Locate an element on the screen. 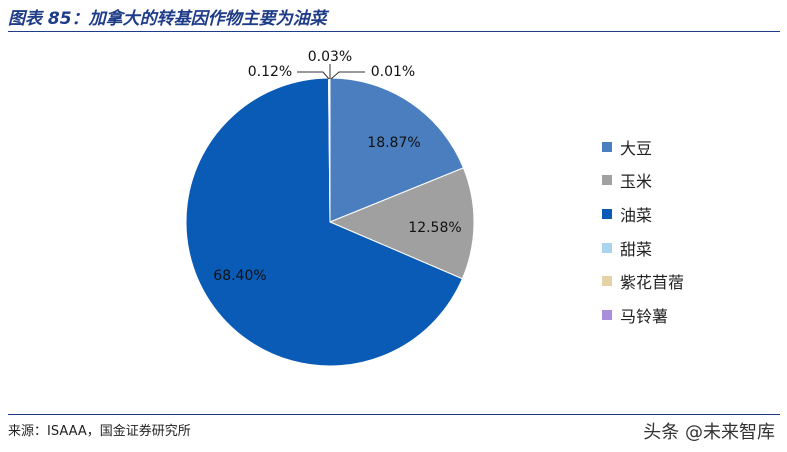  legend-label: 甜菜 is located at coordinates (636, 249).